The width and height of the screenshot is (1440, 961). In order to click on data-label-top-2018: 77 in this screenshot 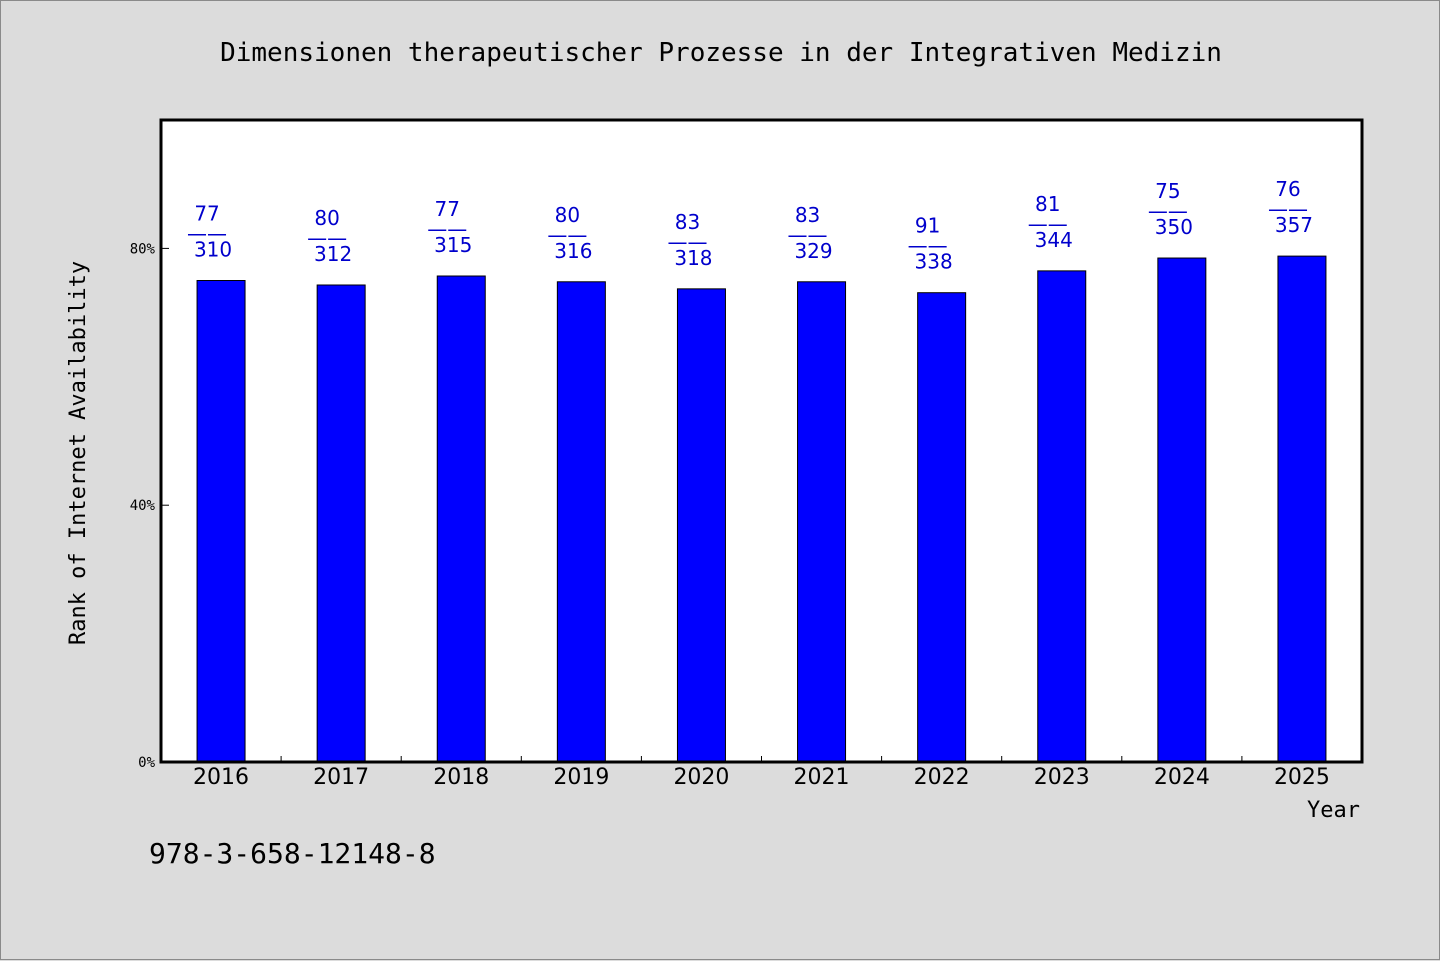, I will do `click(447, 209)`.